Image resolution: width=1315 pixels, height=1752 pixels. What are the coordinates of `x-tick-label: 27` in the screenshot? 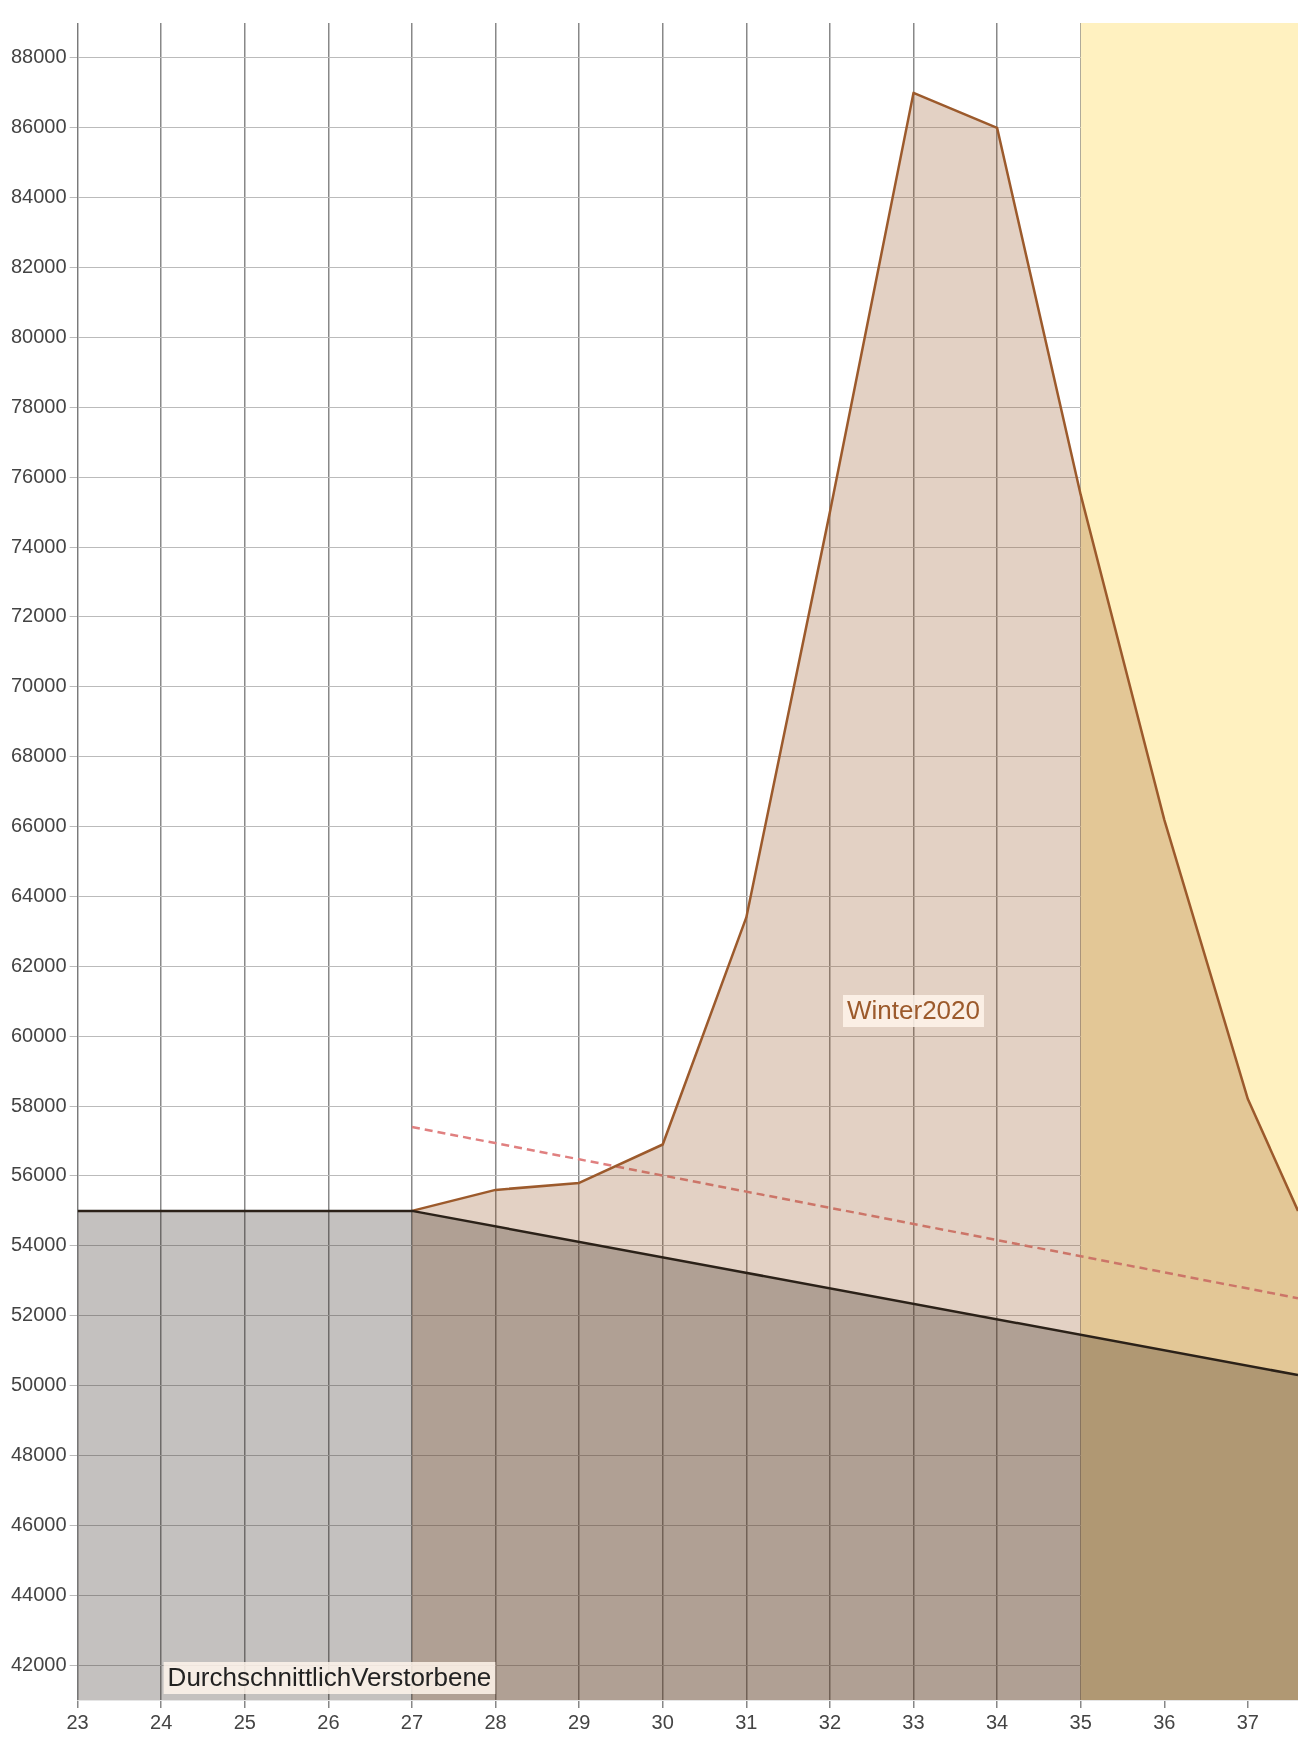 It's located at (412, 1721).